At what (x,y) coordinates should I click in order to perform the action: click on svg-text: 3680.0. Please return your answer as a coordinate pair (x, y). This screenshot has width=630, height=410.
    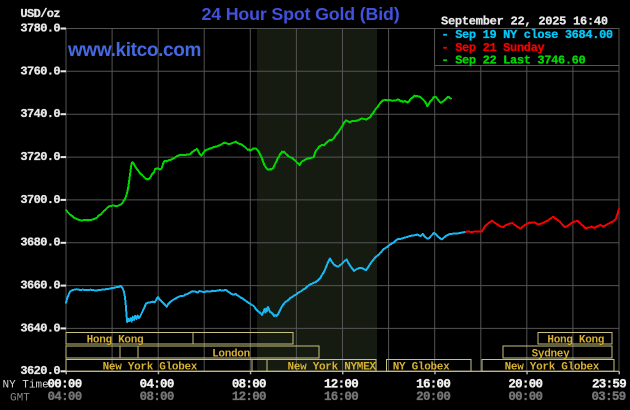
    Looking at the image, I should click on (40, 243).